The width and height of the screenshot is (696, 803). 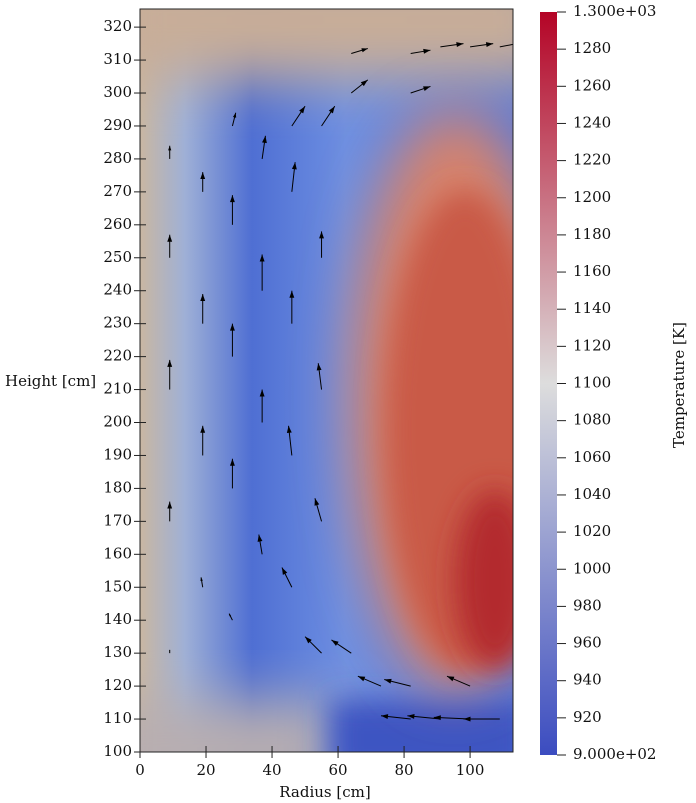 I want to click on colorbar-tick-label: 1260, so click(x=592, y=85).